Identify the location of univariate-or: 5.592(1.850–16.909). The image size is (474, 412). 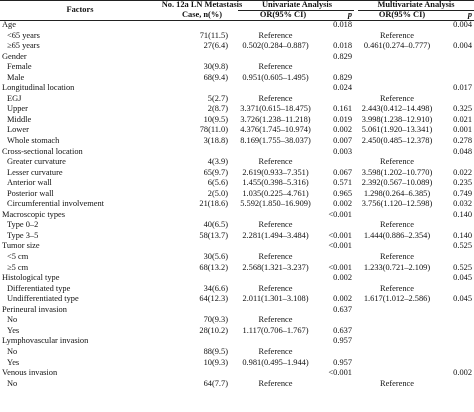
(275, 204).